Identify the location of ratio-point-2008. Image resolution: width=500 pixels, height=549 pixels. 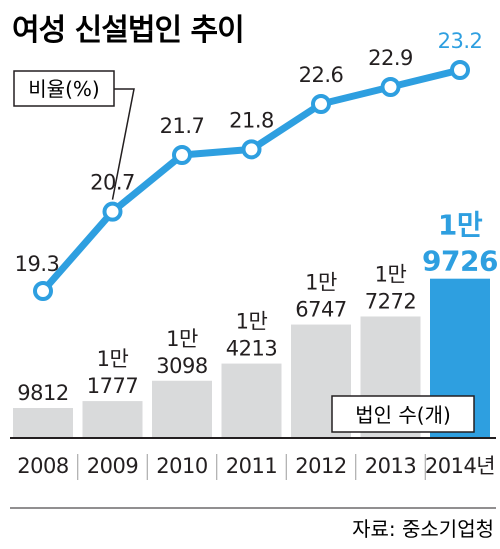
(43, 291).